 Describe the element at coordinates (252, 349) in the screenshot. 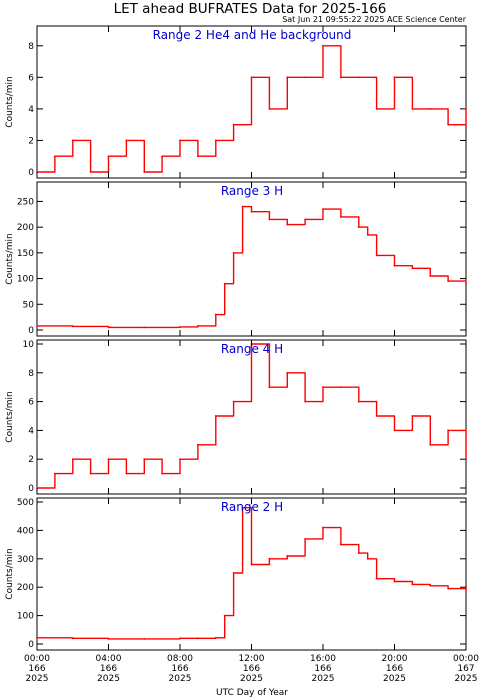

I see `panel-label: Range 4 H` at that location.